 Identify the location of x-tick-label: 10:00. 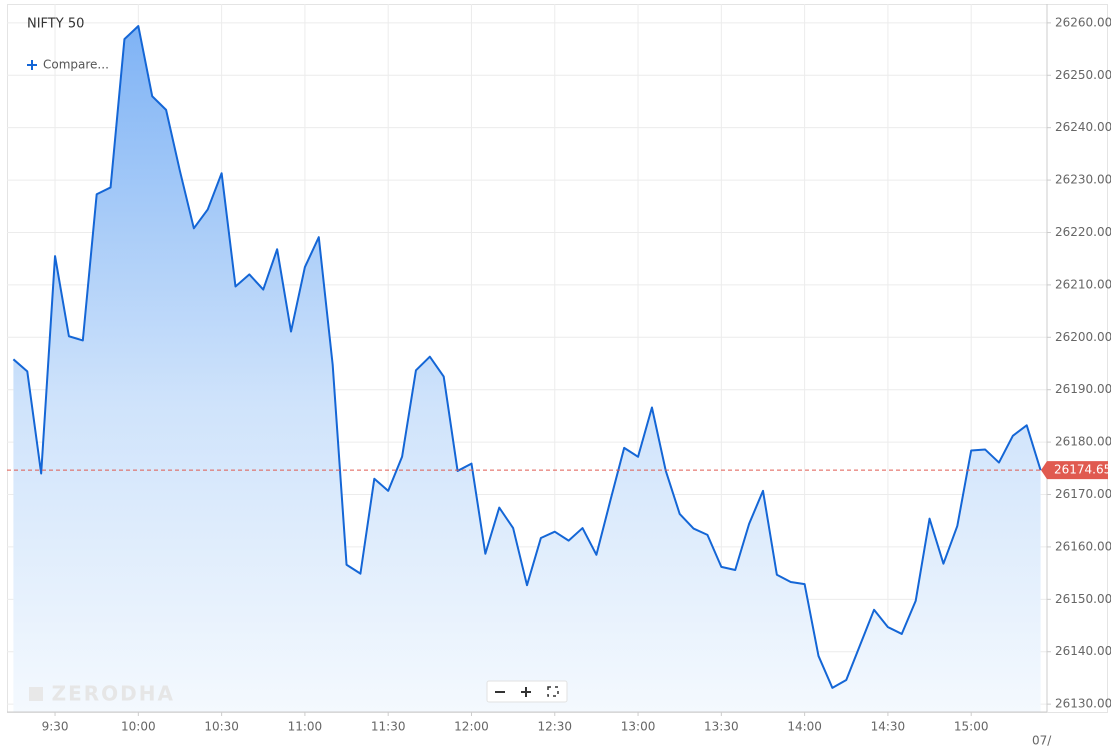
(138, 727).